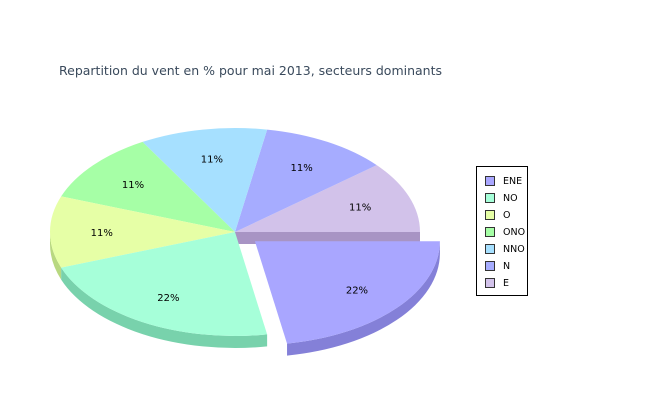  Describe the element at coordinates (507, 215) in the screenshot. I see `legend-label: O` at that location.